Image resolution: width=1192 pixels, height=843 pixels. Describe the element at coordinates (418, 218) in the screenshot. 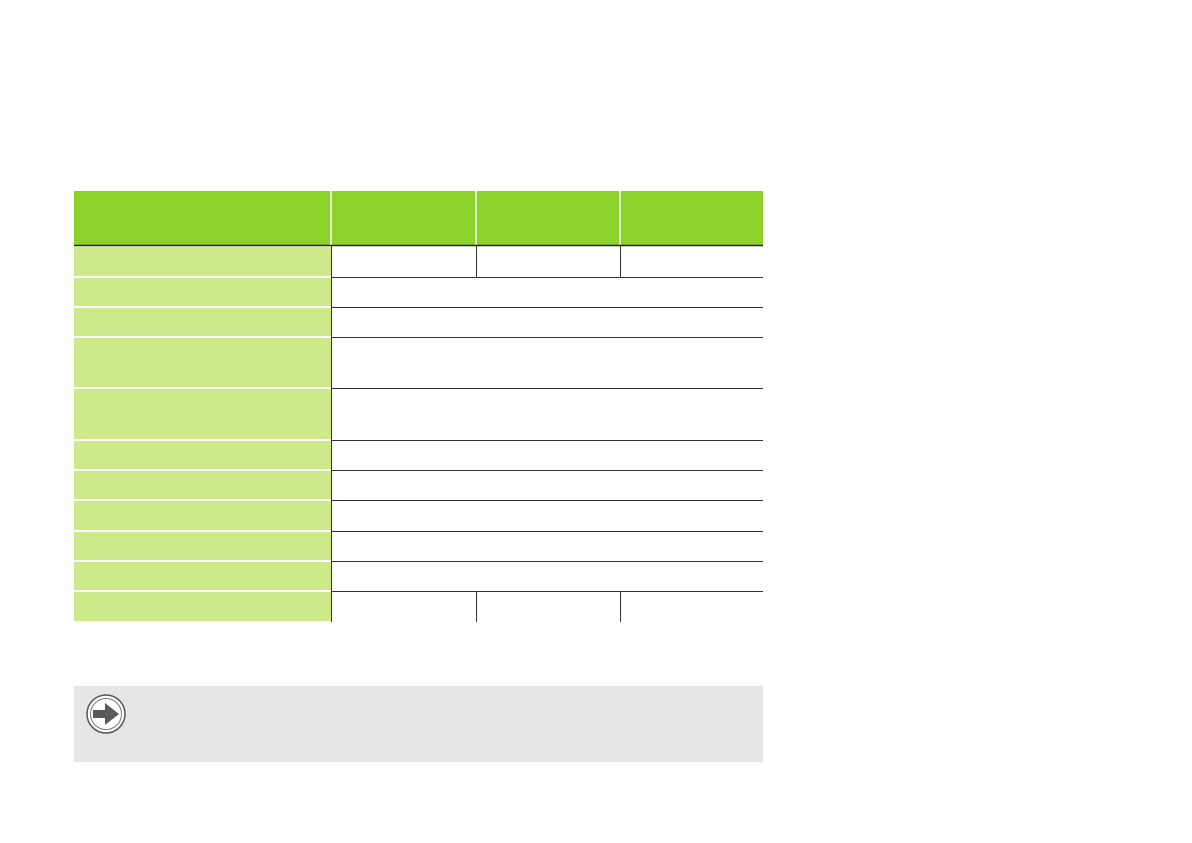

I see `header-row` at that location.